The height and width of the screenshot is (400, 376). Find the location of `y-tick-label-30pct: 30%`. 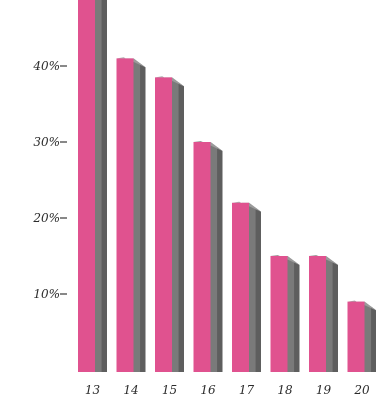

y-tick-label-30pct: 30% is located at coordinates (46, 142).